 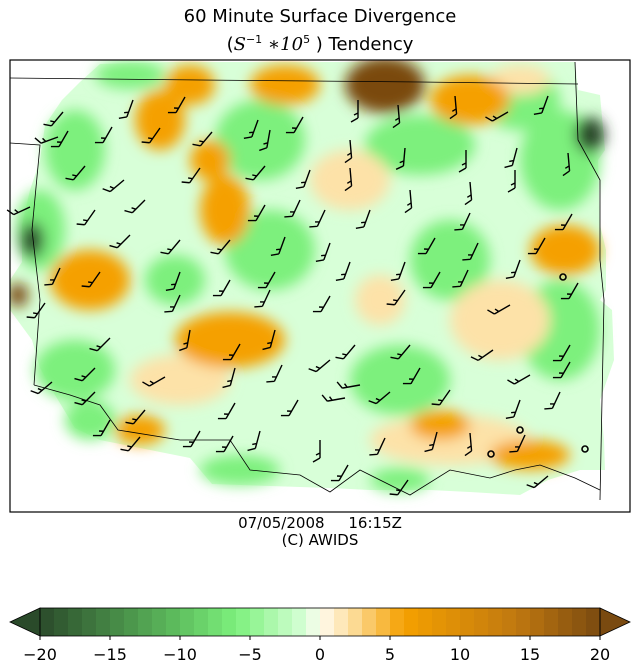 What do you see at coordinates (281, 523) in the screenshot?
I see `valid-date: 07/05/2008` at bounding box center [281, 523].